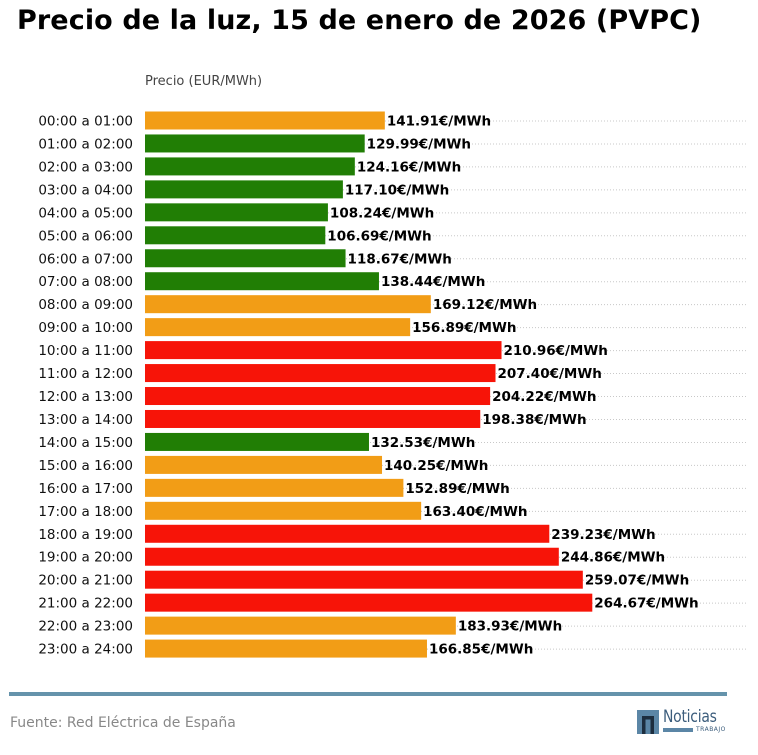 The height and width of the screenshot is (755, 758). I want to click on category-label: 23:00 a 24:00, so click(85, 650).